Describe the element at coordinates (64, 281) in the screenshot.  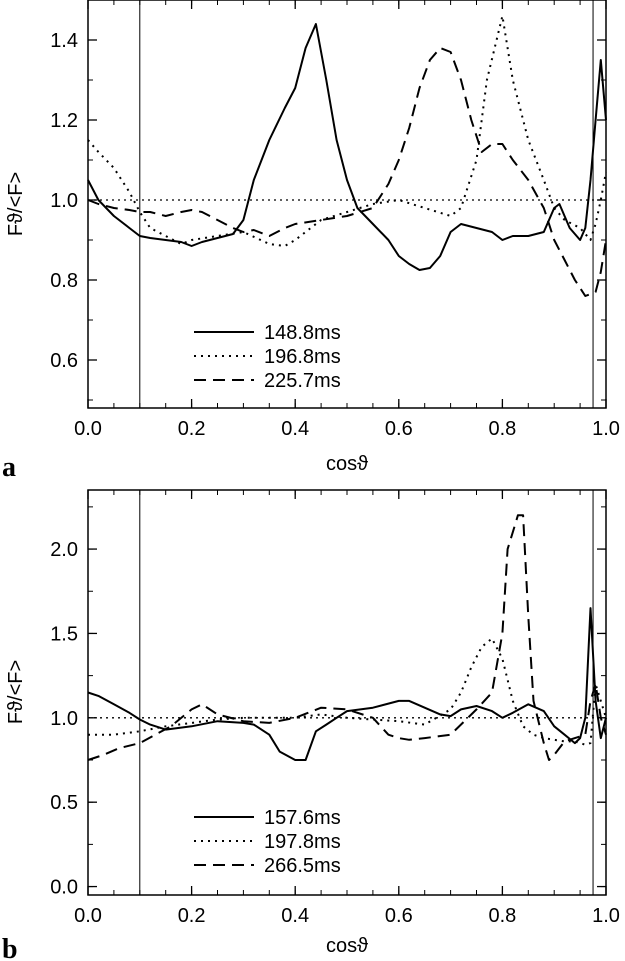
I see `y-tick-label: 0.8` at that location.